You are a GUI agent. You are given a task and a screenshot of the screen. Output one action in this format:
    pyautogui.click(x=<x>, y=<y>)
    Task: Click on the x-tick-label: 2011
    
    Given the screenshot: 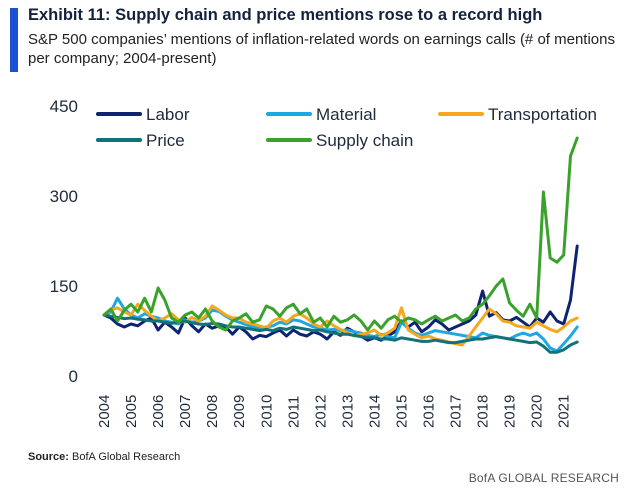 What is the action you would take?
    pyautogui.click(x=293, y=412)
    